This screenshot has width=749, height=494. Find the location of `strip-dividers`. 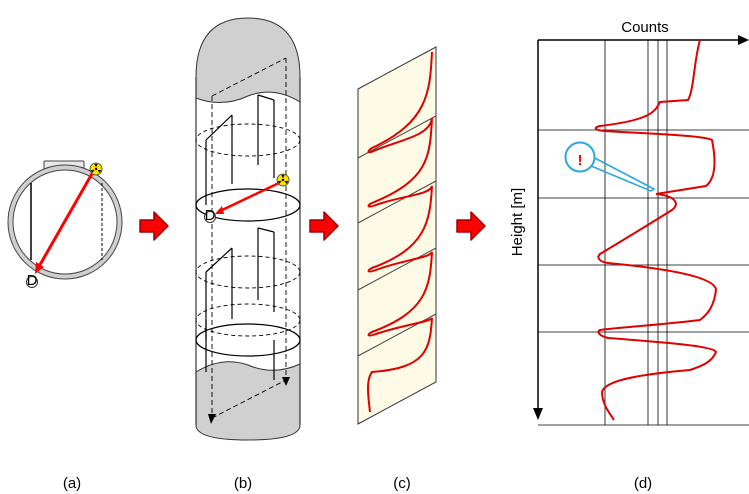

strip-dividers is located at coordinates (397, 236).